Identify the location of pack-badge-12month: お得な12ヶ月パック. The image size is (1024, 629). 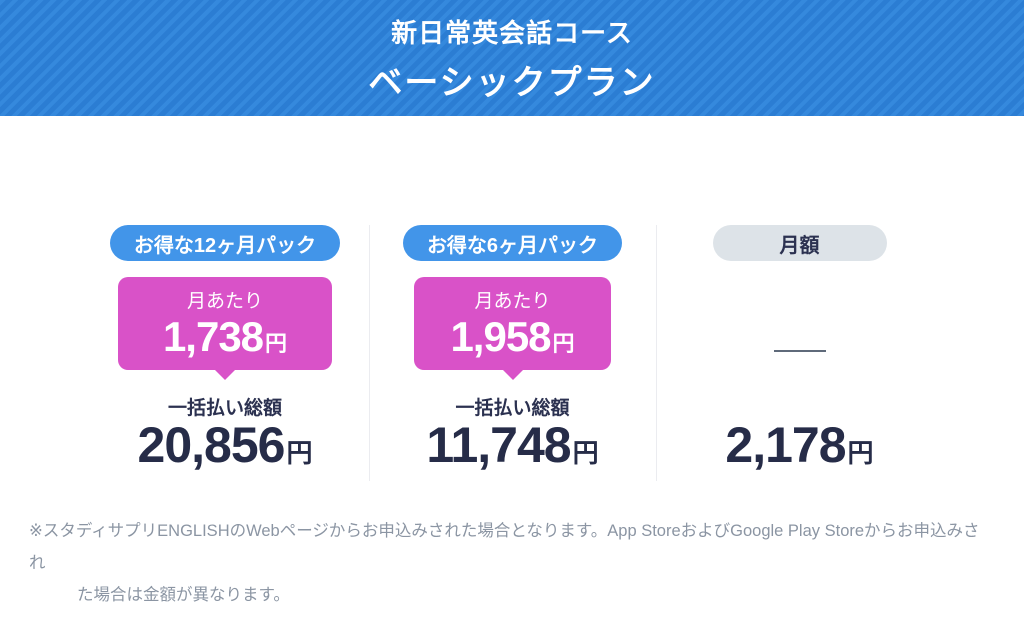
(225, 243).